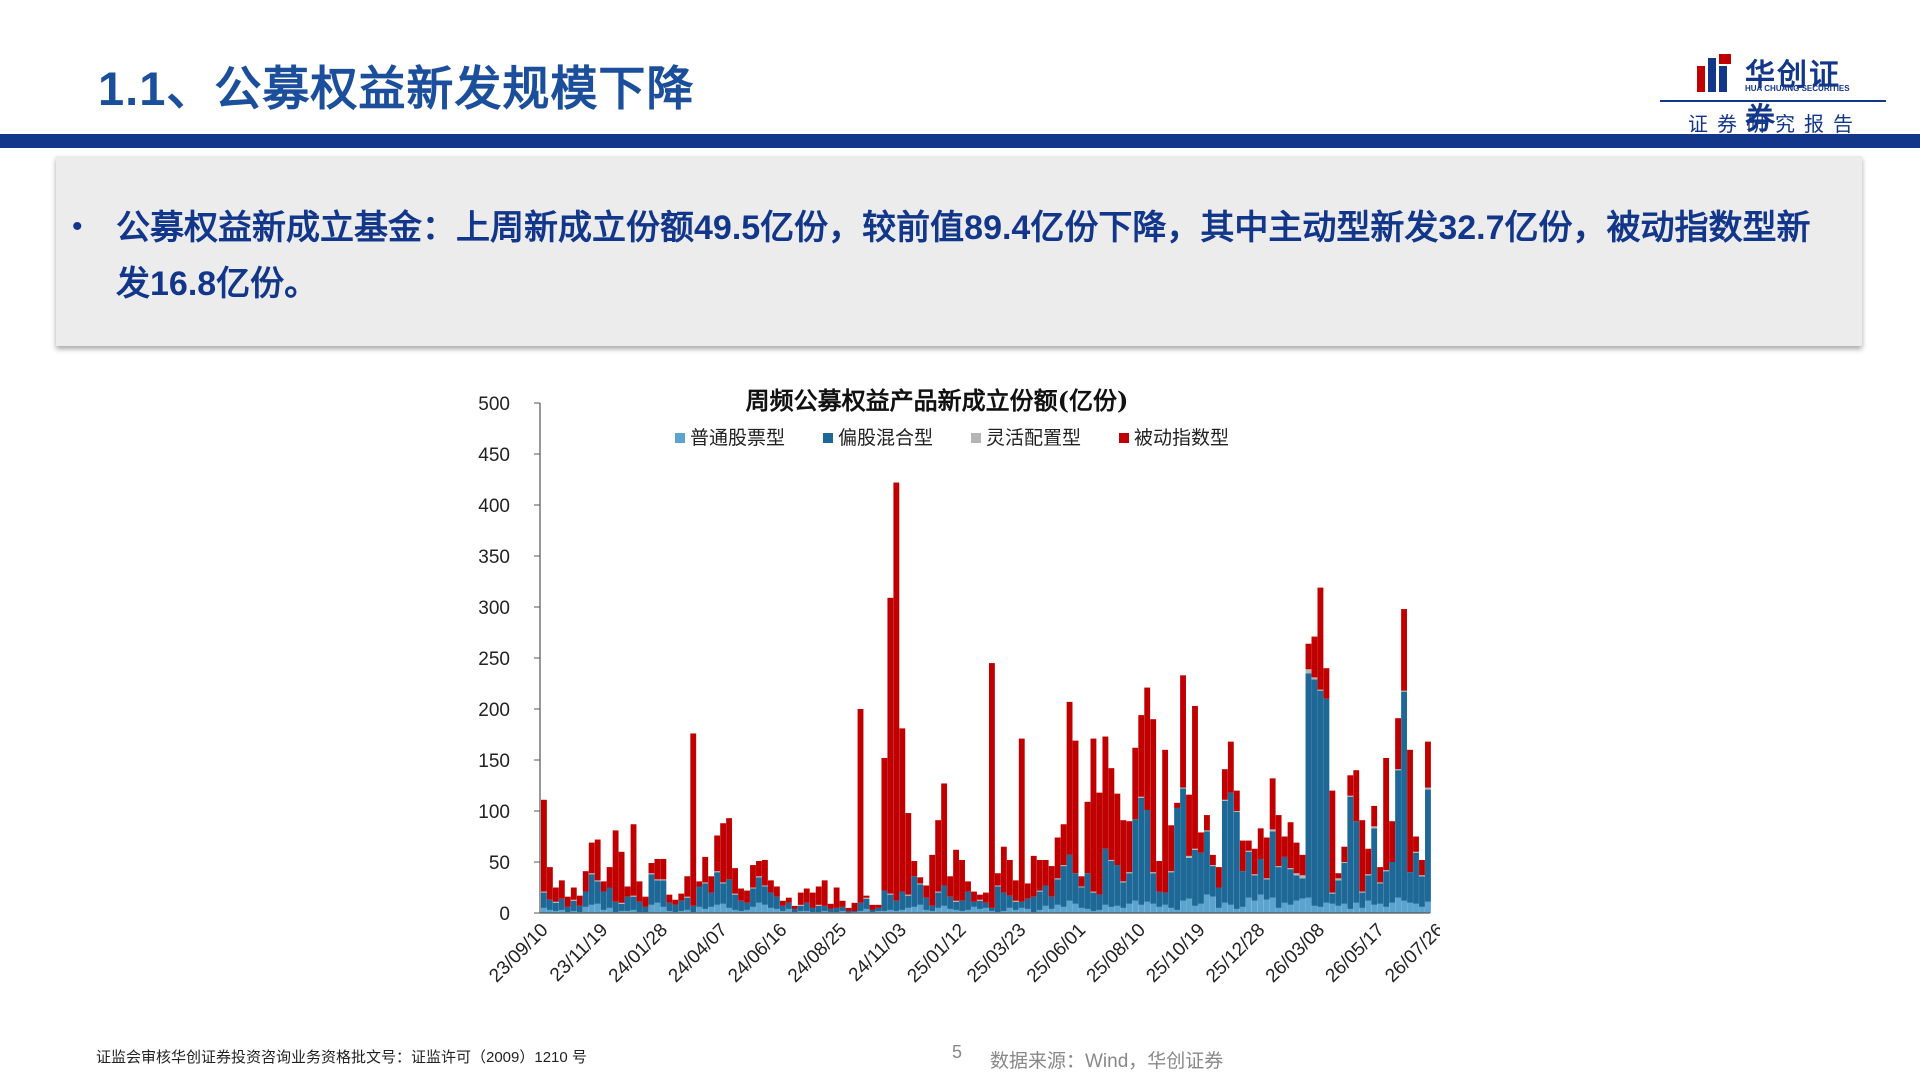  What do you see at coordinates (1793, 97) in the screenshot?
I see `logo-text-cn: 华创证券` at bounding box center [1793, 97].